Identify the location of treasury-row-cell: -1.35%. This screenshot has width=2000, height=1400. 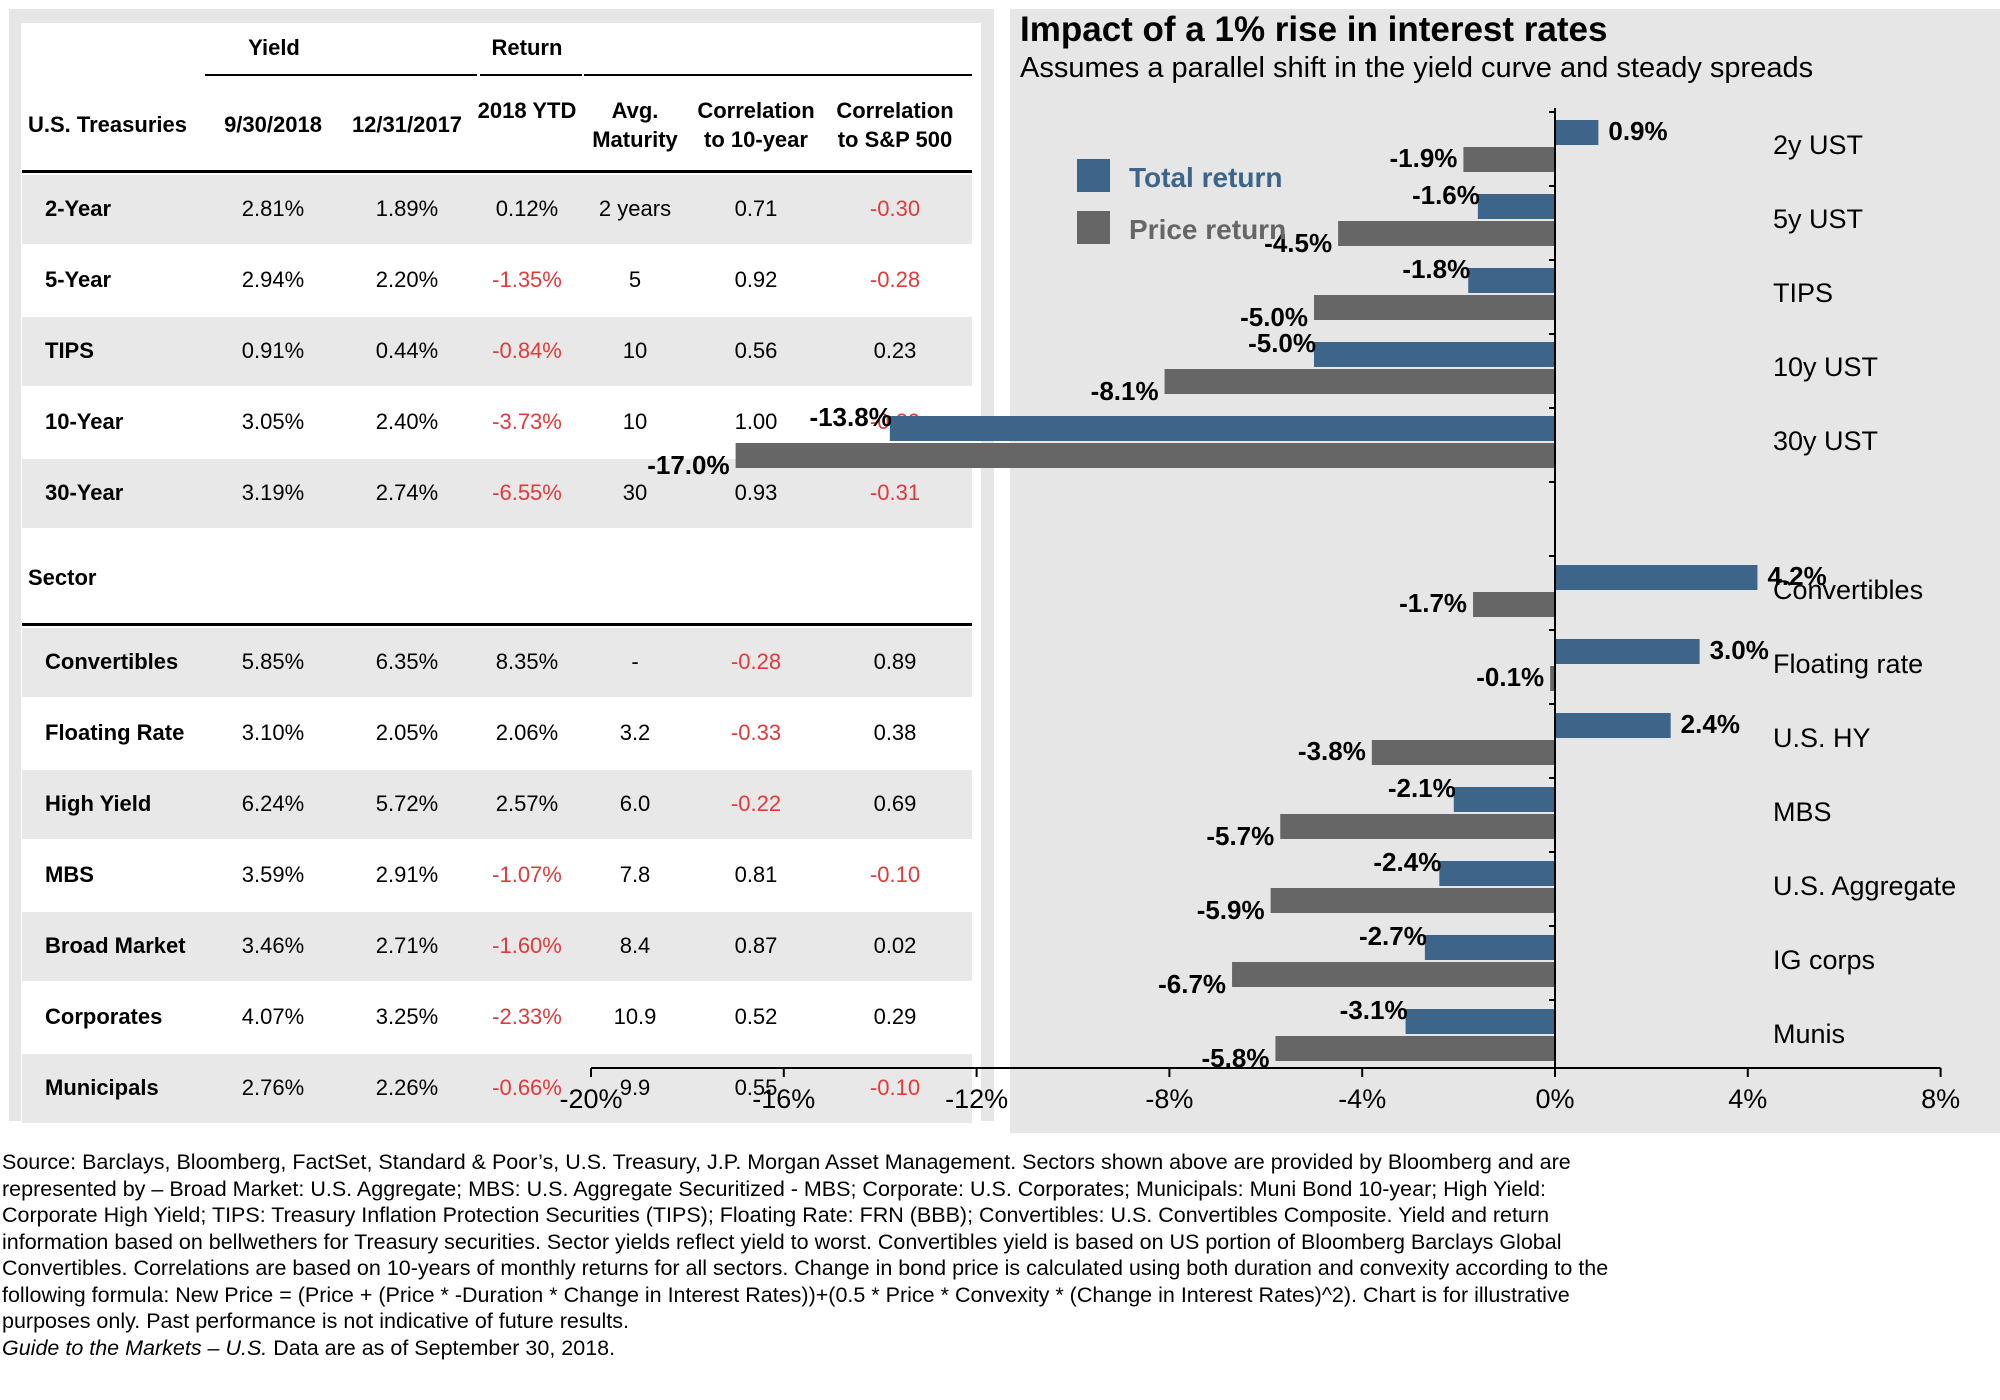
(527, 279).